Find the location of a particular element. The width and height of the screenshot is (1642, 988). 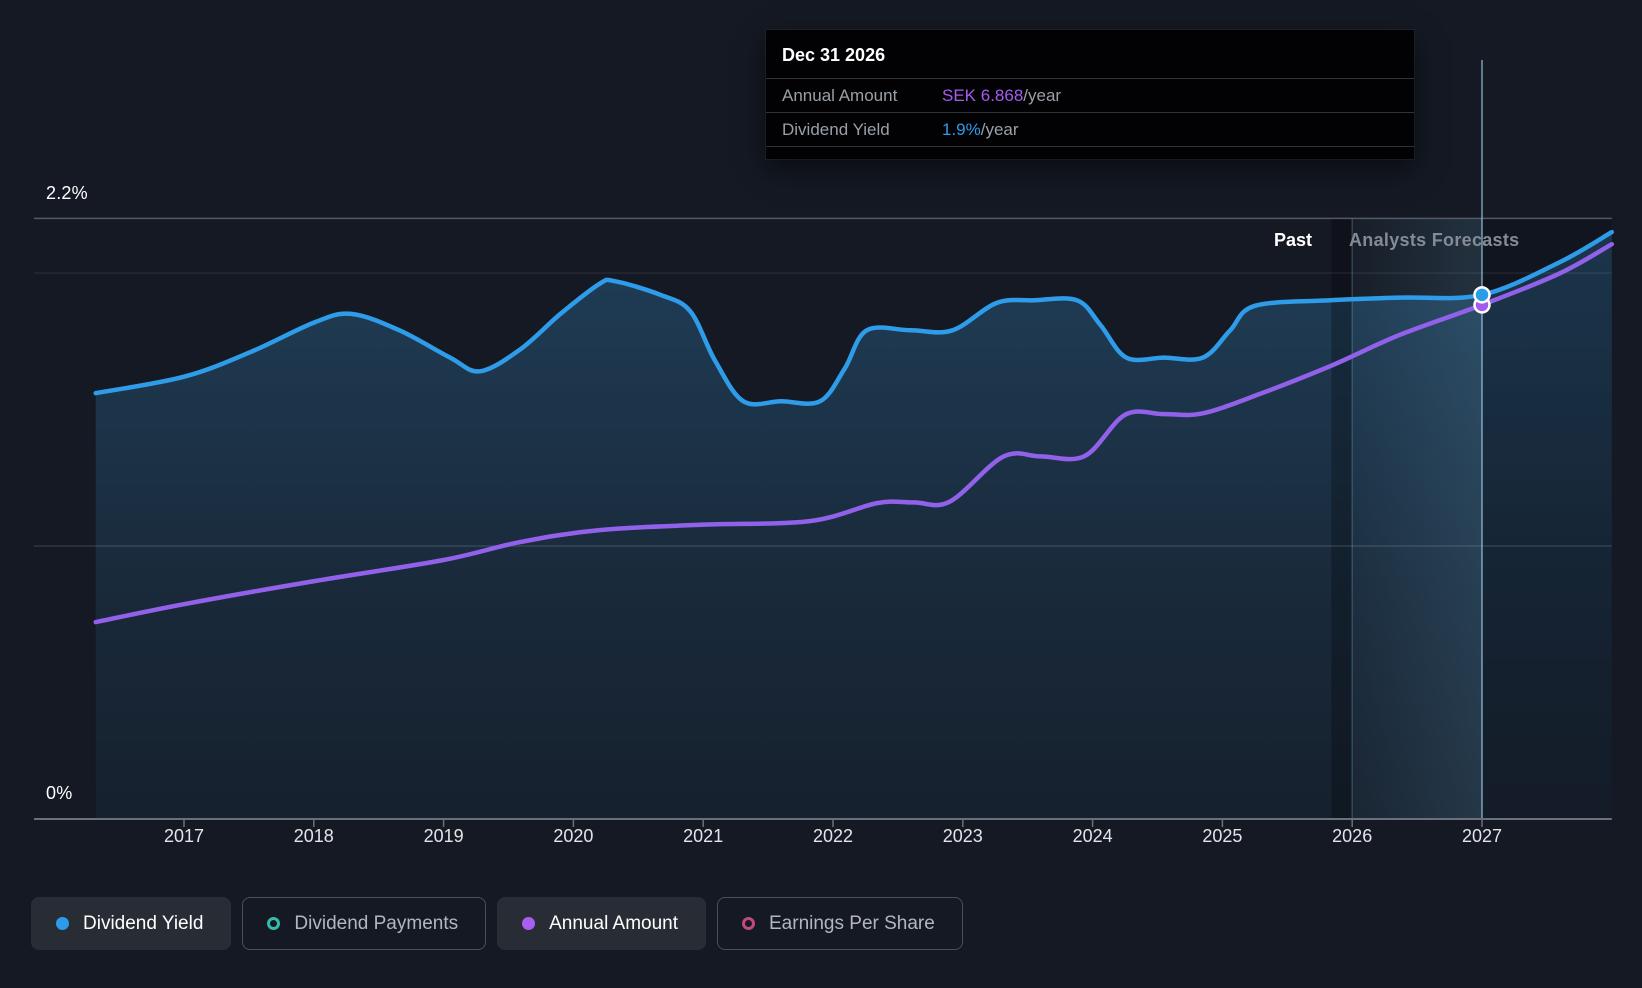

tooltip-row: Dividend Yield 1.9%/year is located at coordinates (1090, 129).